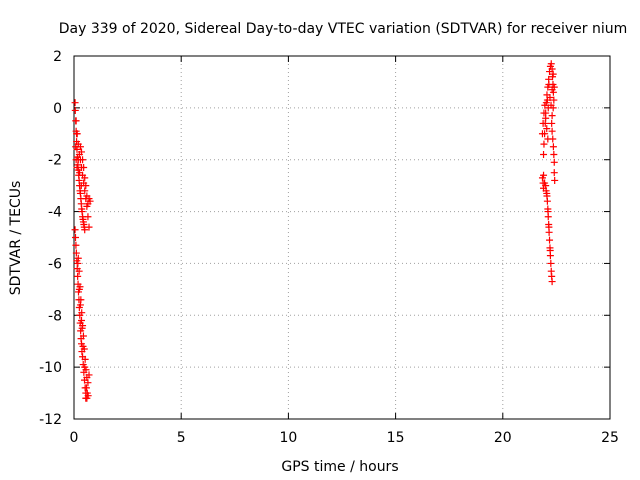  Describe the element at coordinates (50, 420) in the screenshot. I see `y-tick-label: -12` at that location.